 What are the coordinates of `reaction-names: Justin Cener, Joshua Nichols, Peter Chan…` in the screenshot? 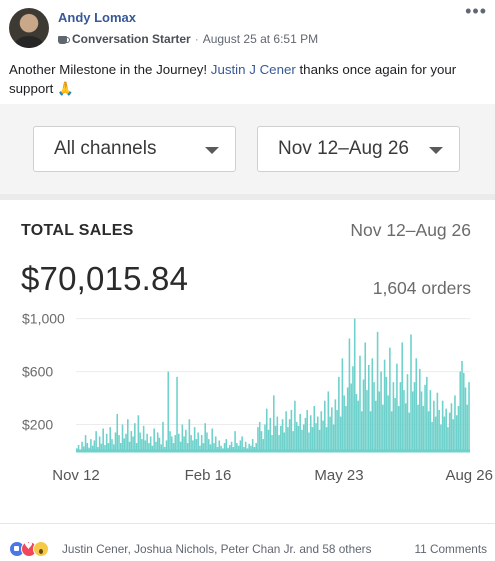 It's located at (217, 549).